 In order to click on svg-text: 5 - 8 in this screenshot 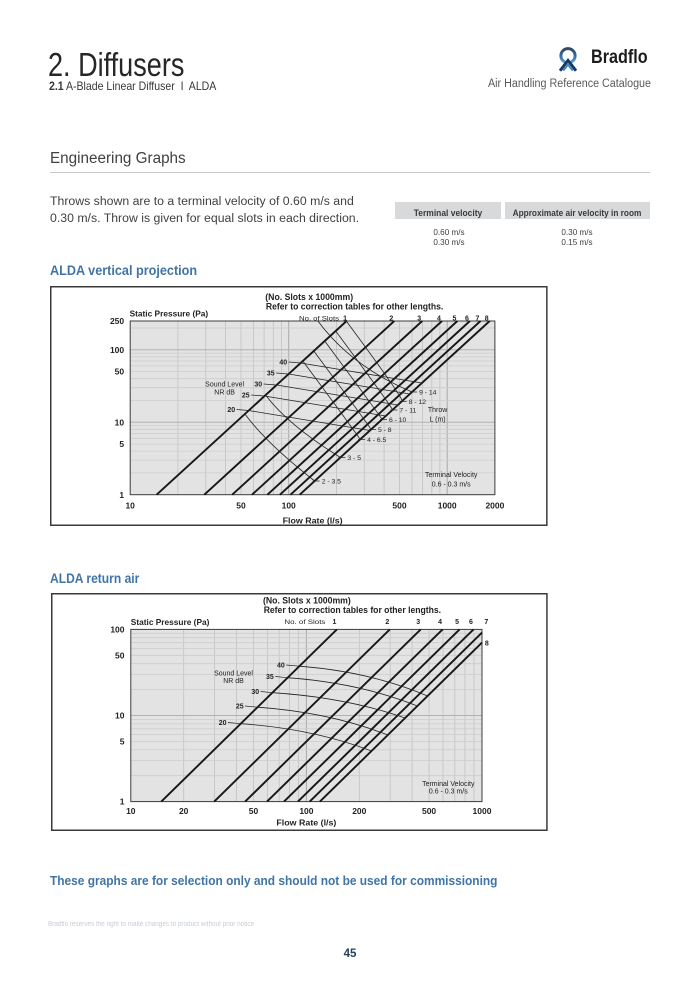, I will do `click(385, 430)`.